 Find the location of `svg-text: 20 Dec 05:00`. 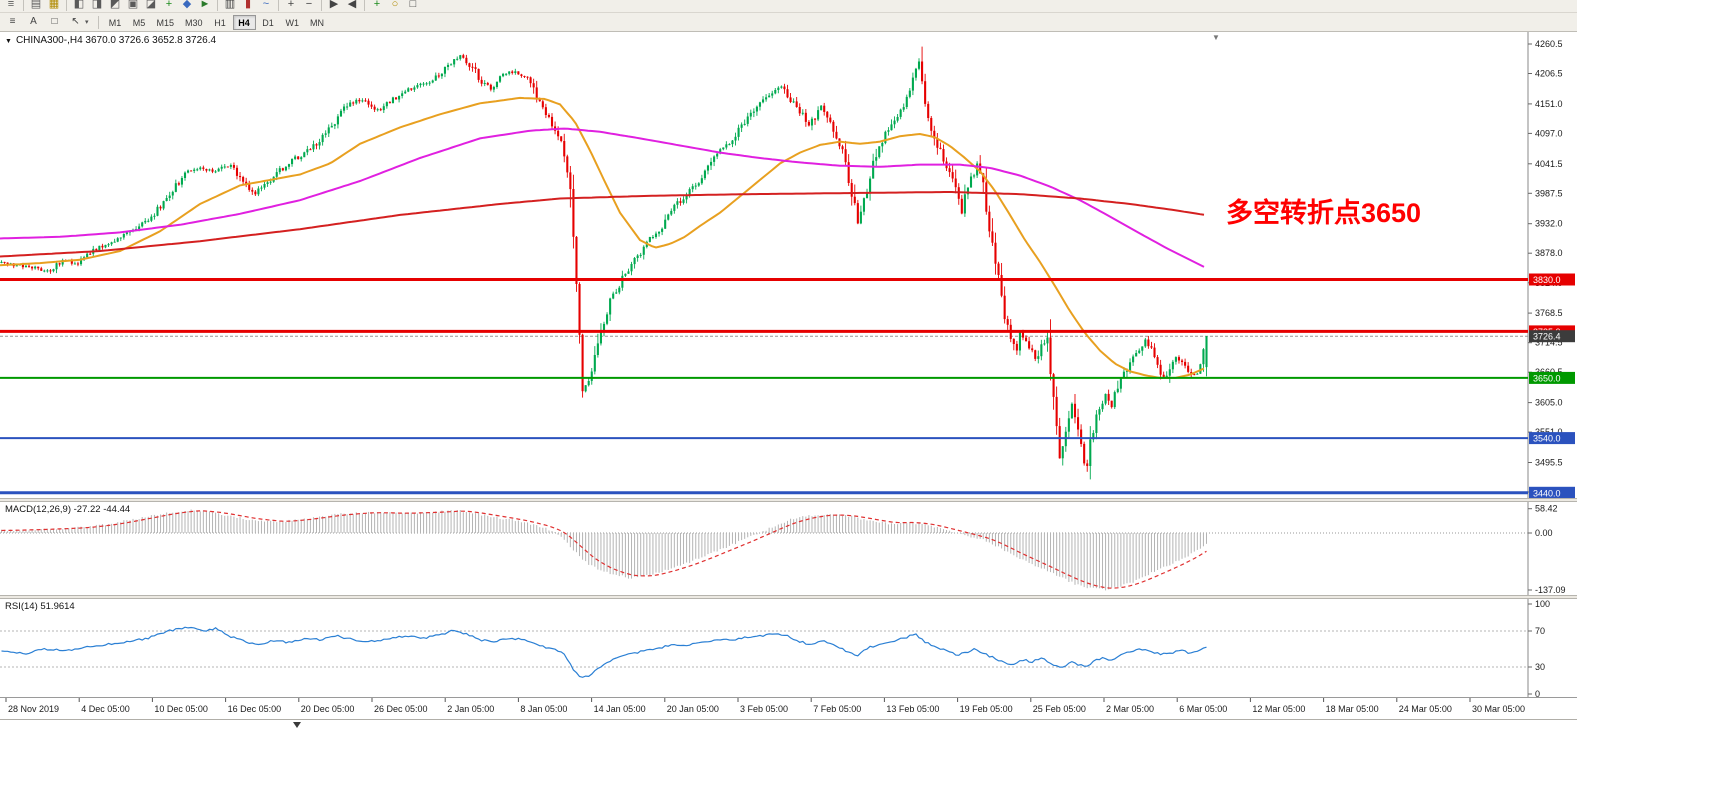

svg-text: 20 Dec 05:00 is located at coordinates (328, 709).